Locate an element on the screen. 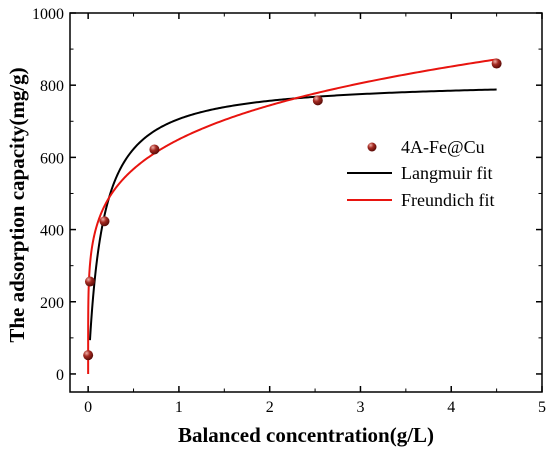 Image resolution: width=550 pixels, height=451 pixels. x-tick-label: 0 is located at coordinates (88, 407).